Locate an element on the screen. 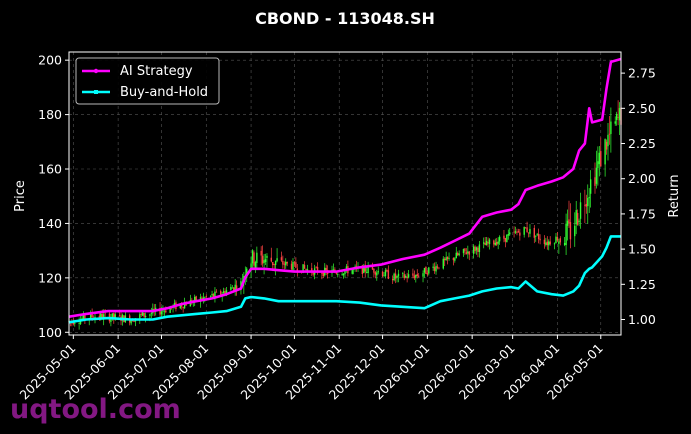 This screenshot has height=434, width=691. chart-title: CBOND - 113048.SH is located at coordinates (345, 18).